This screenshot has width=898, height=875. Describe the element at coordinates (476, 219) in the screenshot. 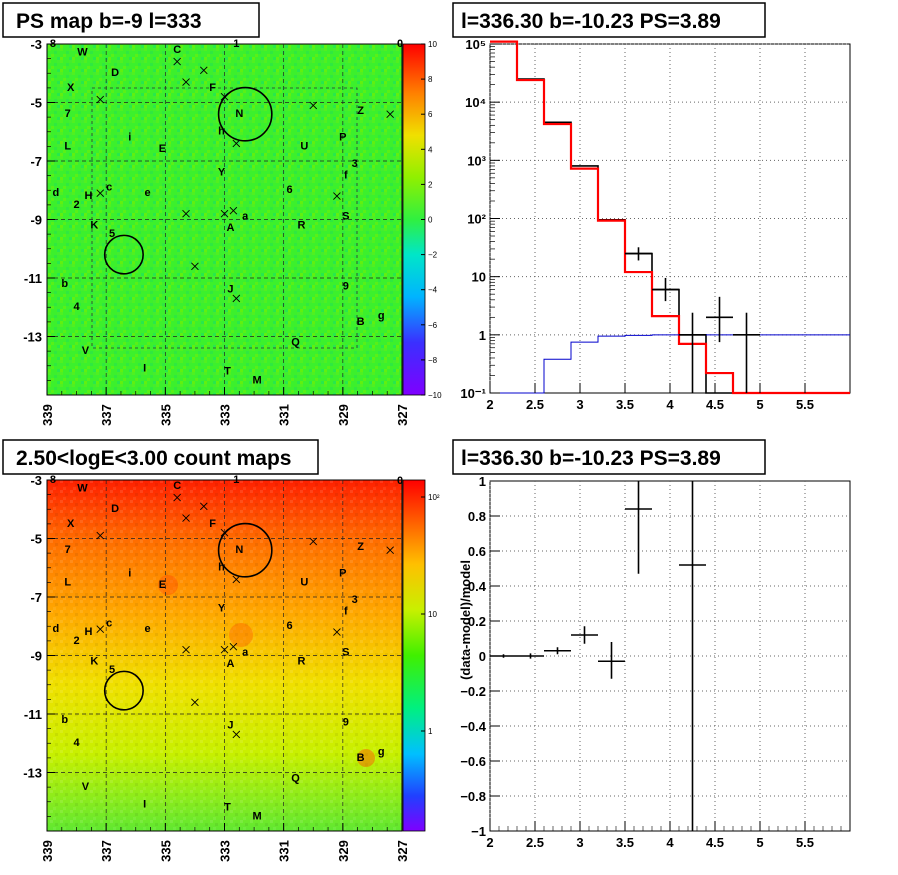

I see `spectrum-ytick-label: 10²` at that location.